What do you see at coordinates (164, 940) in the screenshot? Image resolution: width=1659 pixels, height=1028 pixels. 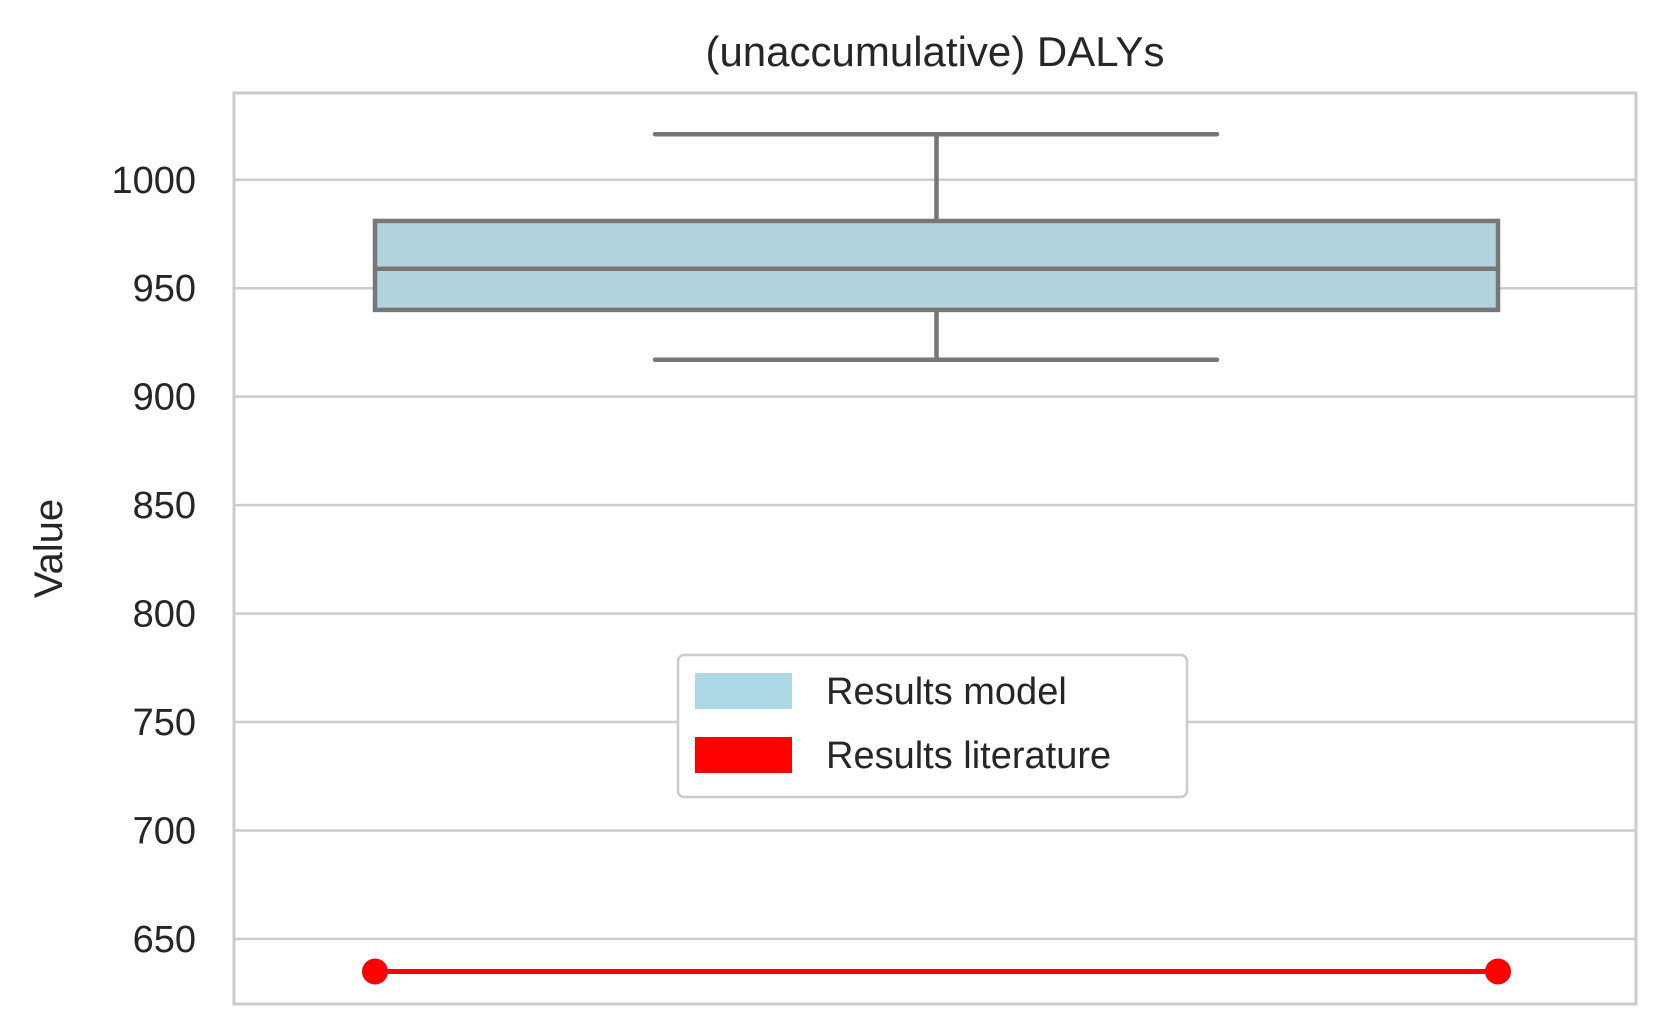 I see `y-tick-label: 650` at bounding box center [164, 940].